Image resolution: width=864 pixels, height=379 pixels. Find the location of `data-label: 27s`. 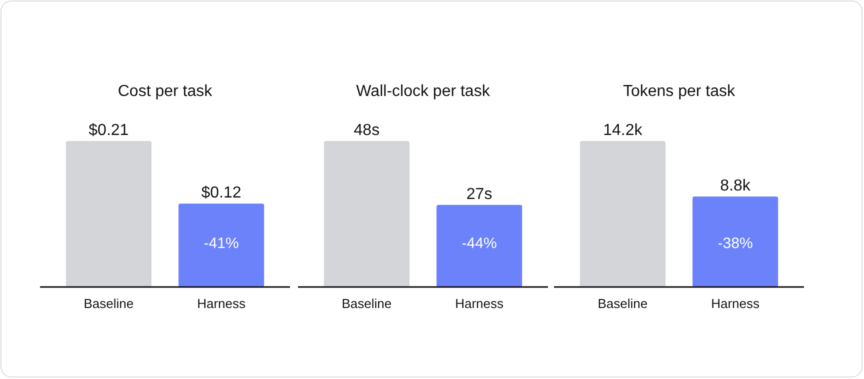

data-label: 27s is located at coordinates (479, 194).